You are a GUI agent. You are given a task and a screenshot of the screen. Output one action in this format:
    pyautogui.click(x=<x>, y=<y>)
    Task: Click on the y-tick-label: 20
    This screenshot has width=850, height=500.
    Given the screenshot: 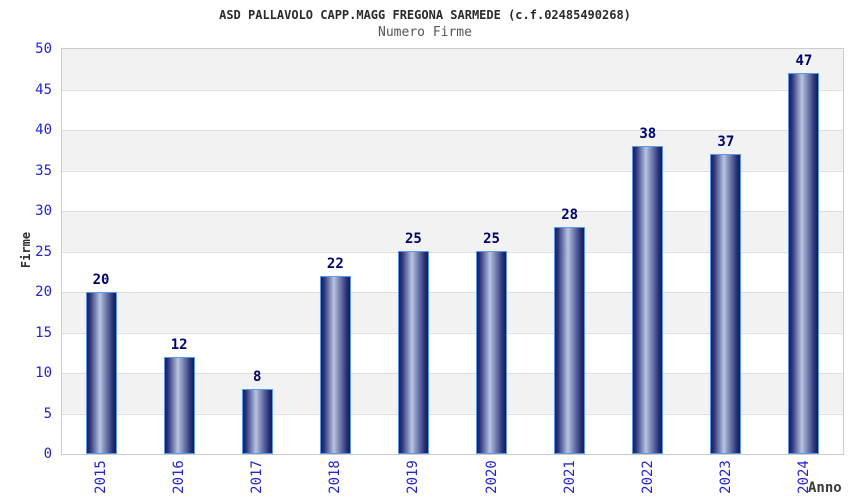 What is the action you would take?
    pyautogui.click(x=43, y=292)
    